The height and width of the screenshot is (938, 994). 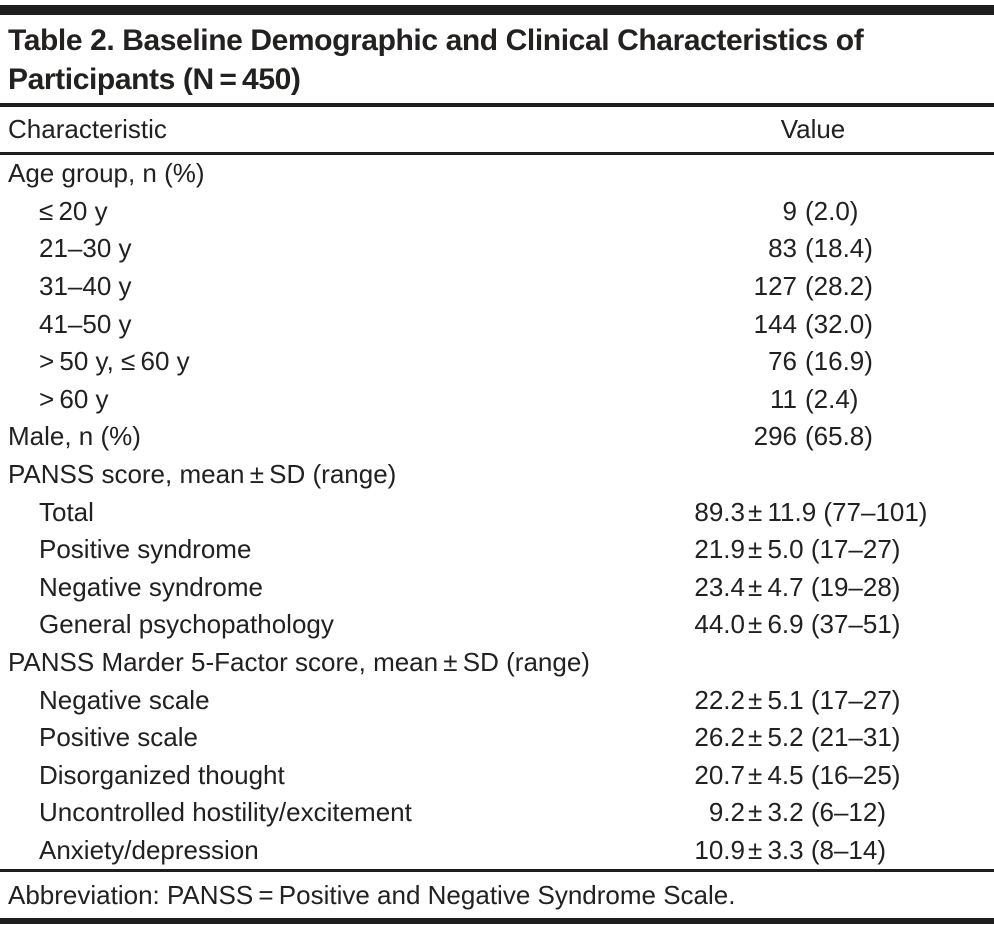 What do you see at coordinates (824, 699) in the screenshot?
I see `value-sd-range: ± 5.1 (17–27)` at bounding box center [824, 699].